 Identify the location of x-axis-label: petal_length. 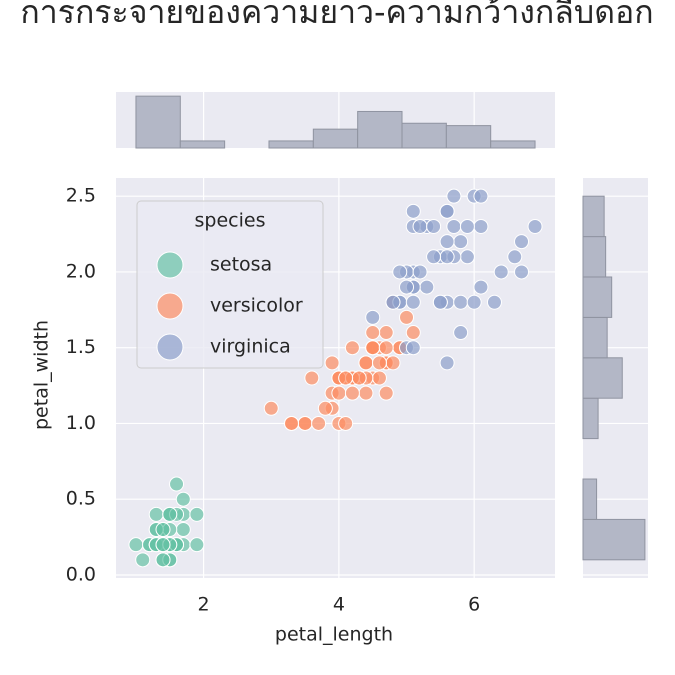
(334, 635).